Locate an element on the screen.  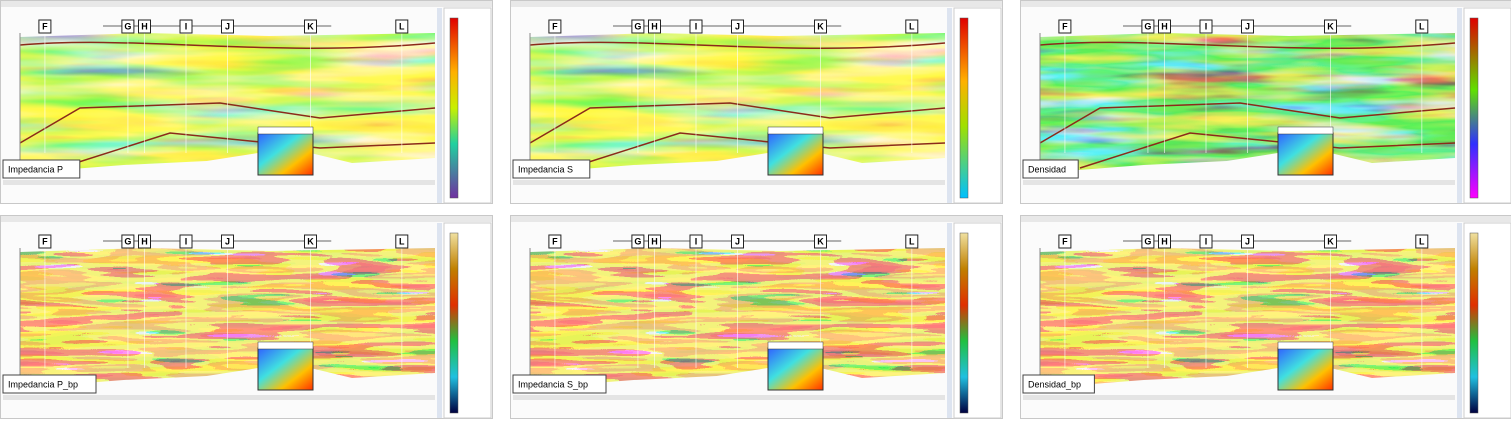
panel-label: Impedancia S_bp is located at coordinates (553, 384).